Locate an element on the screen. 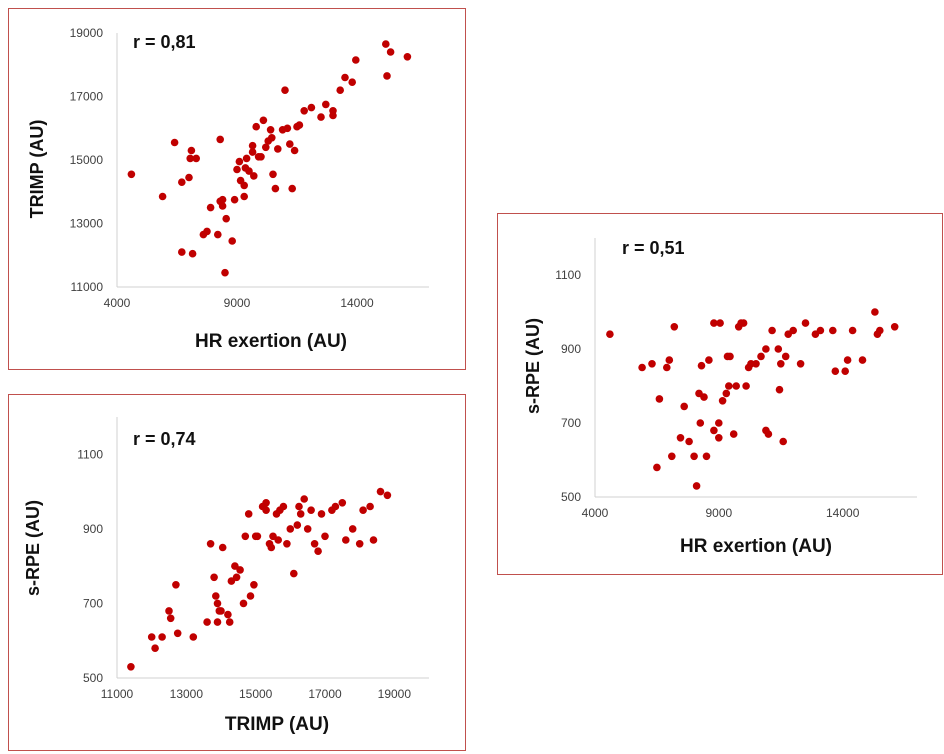  y-tick-label: 15000 is located at coordinates (87, 160).